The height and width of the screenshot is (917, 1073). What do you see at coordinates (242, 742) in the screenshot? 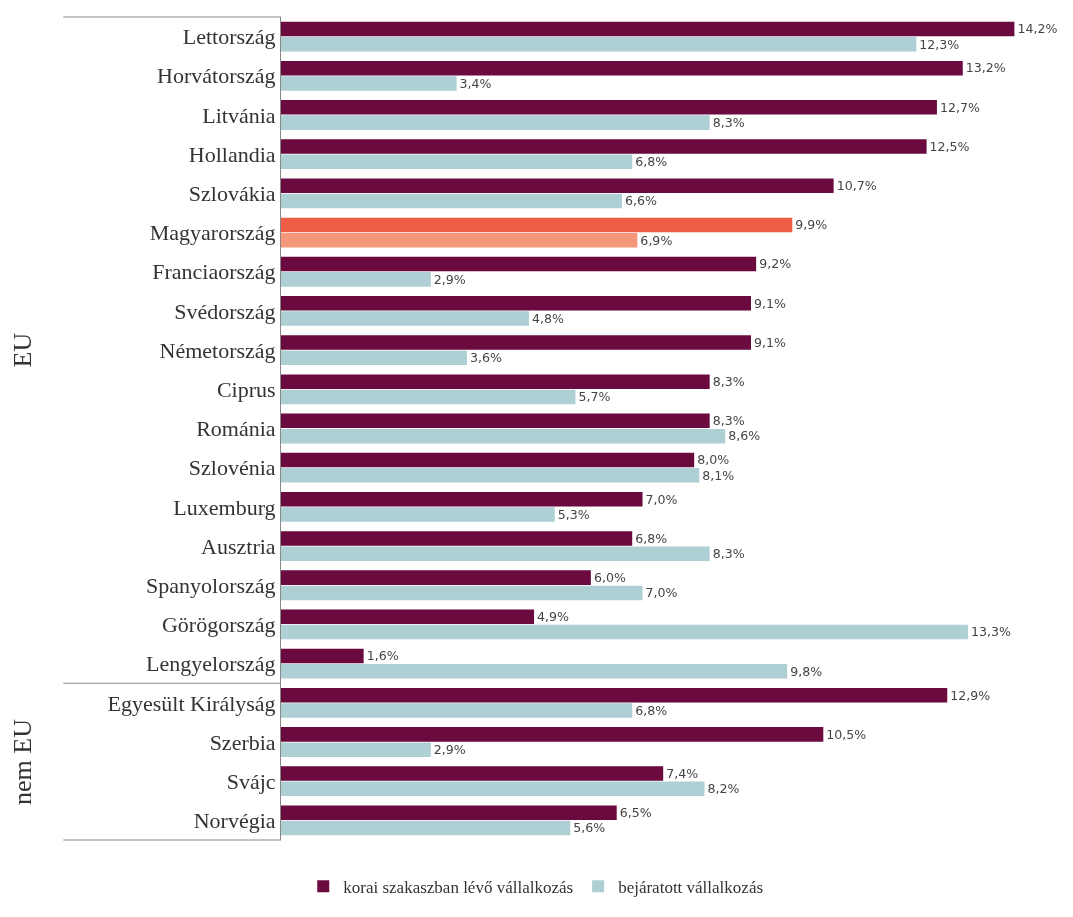
I see `y-tick-label: Szerbia` at bounding box center [242, 742].